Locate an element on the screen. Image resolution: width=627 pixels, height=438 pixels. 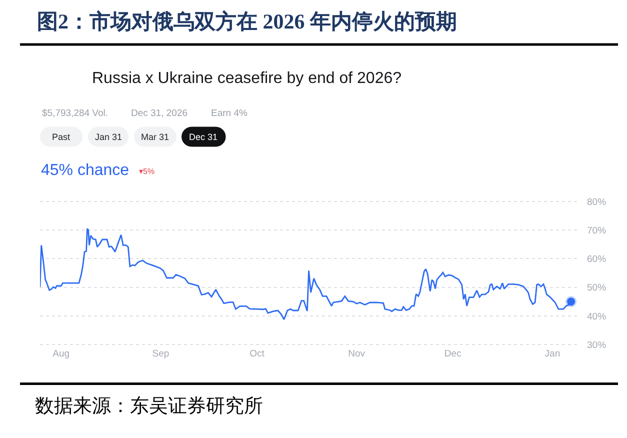
text: Dec 31 is located at coordinates (203, 137).